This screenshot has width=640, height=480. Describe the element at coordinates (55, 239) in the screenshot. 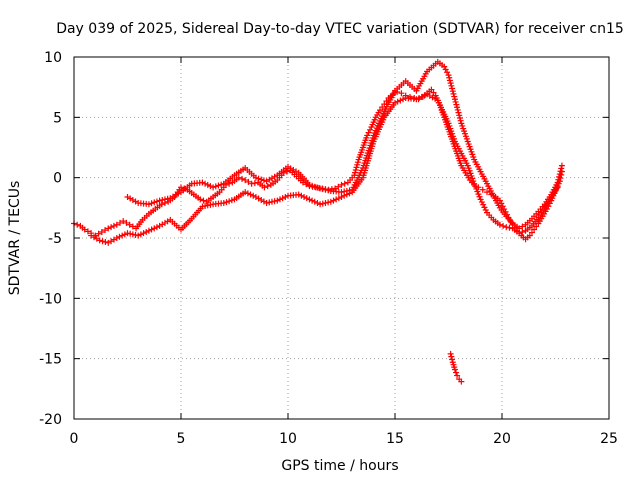

I see `y-tick-label: -5` at that location.